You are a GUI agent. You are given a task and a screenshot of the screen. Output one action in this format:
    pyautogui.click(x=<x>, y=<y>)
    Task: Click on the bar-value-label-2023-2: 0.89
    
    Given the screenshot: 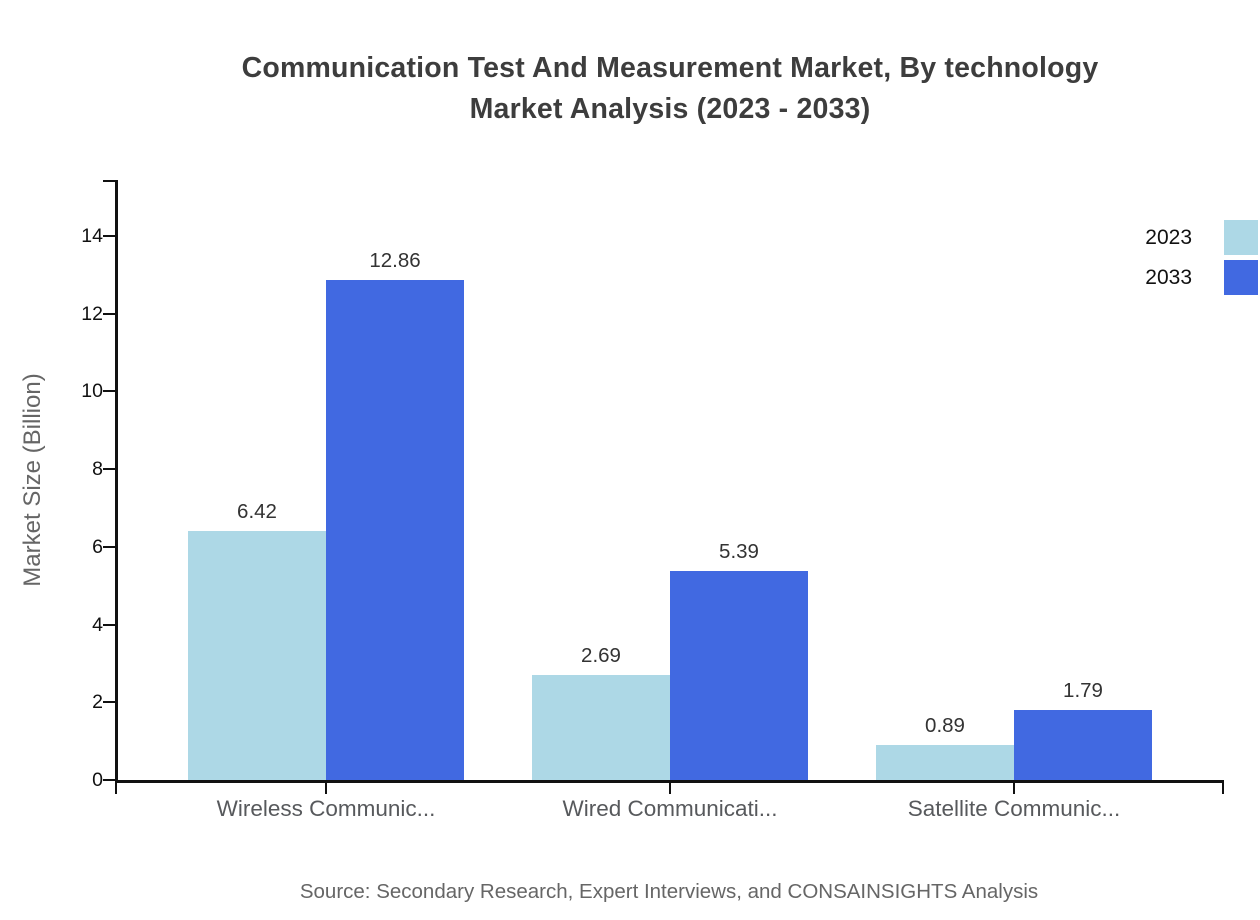 What is the action you would take?
    pyautogui.click(x=945, y=726)
    